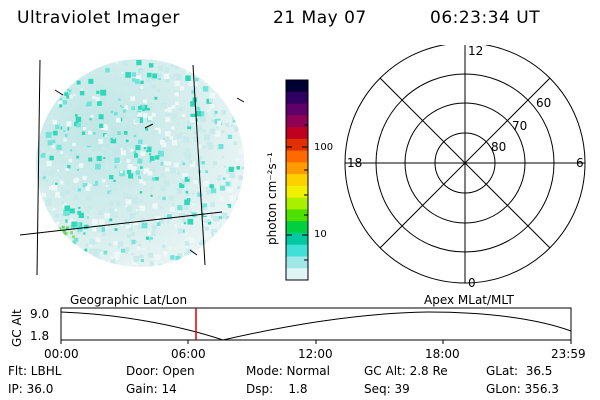 This screenshot has width=600, height=400. What do you see at coordinates (580, 163) in the screenshot?
I see `polar-label-6: 6` at bounding box center [580, 163].